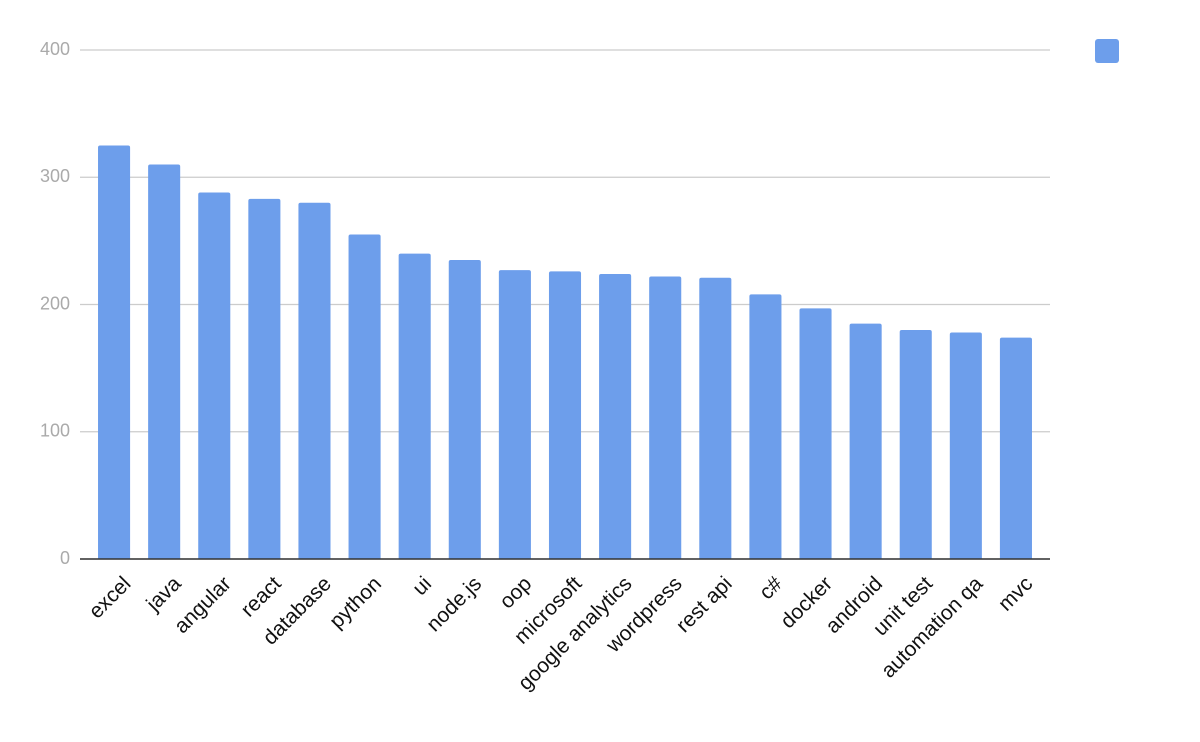 The image size is (1200, 742). What do you see at coordinates (203, 605) in the screenshot?
I see `x-tick-label: angular` at bounding box center [203, 605].